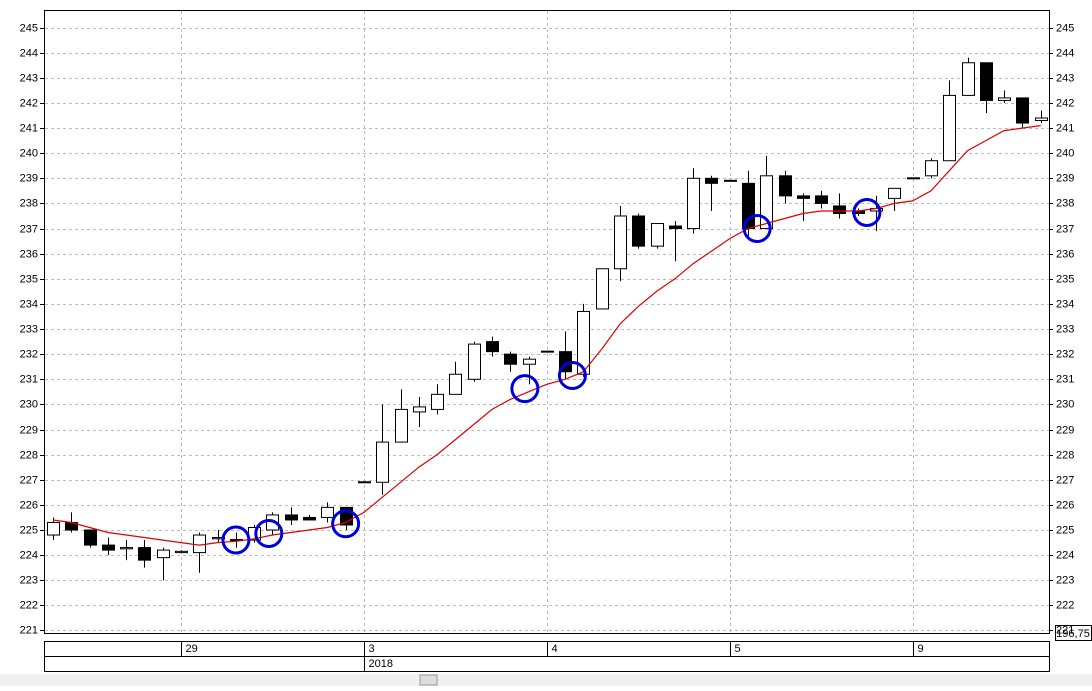 The width and height of the screenshot is (1092, 691). What do you see at coordinates (1065, 304) in the screenshot?
I see `y-tick-label-right: 234` at bounding box center [1065, 304].